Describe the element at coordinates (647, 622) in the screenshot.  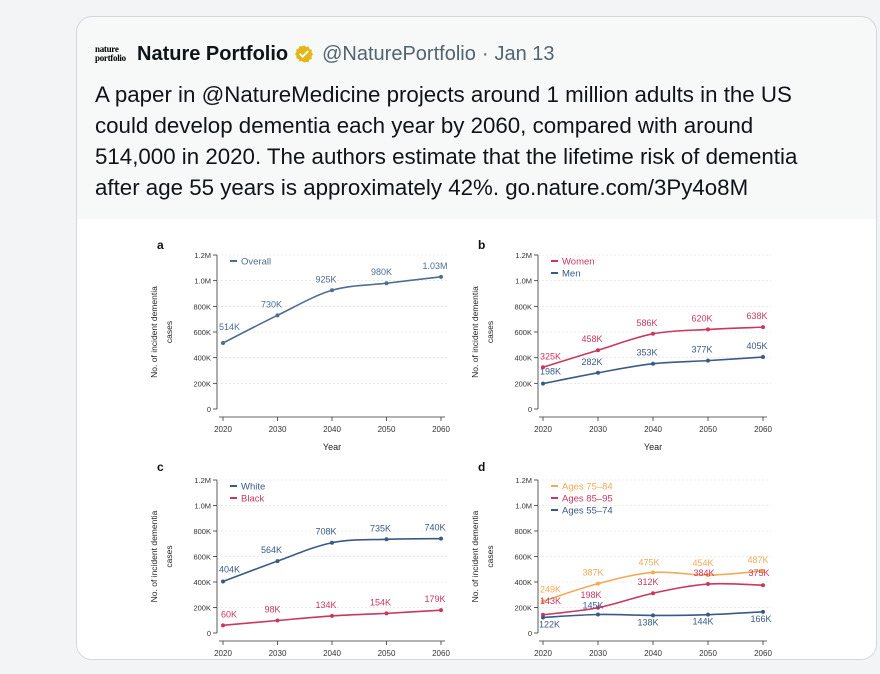
I see `data-label-ages_55_74: 138K` at that location.